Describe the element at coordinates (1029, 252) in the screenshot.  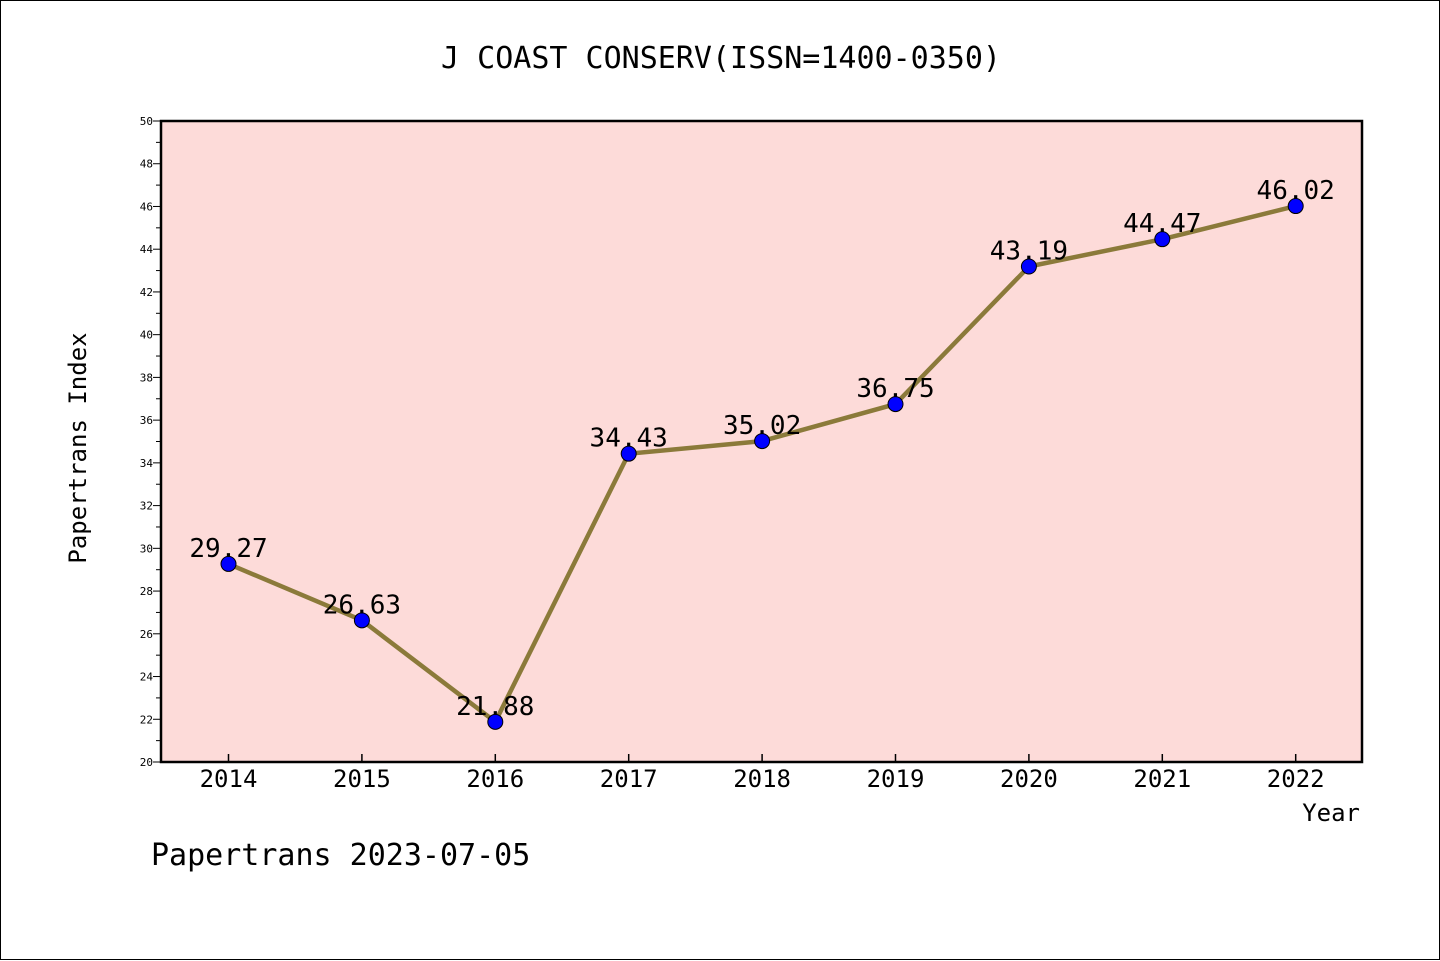
I see `data-label: 43.19` at that location.